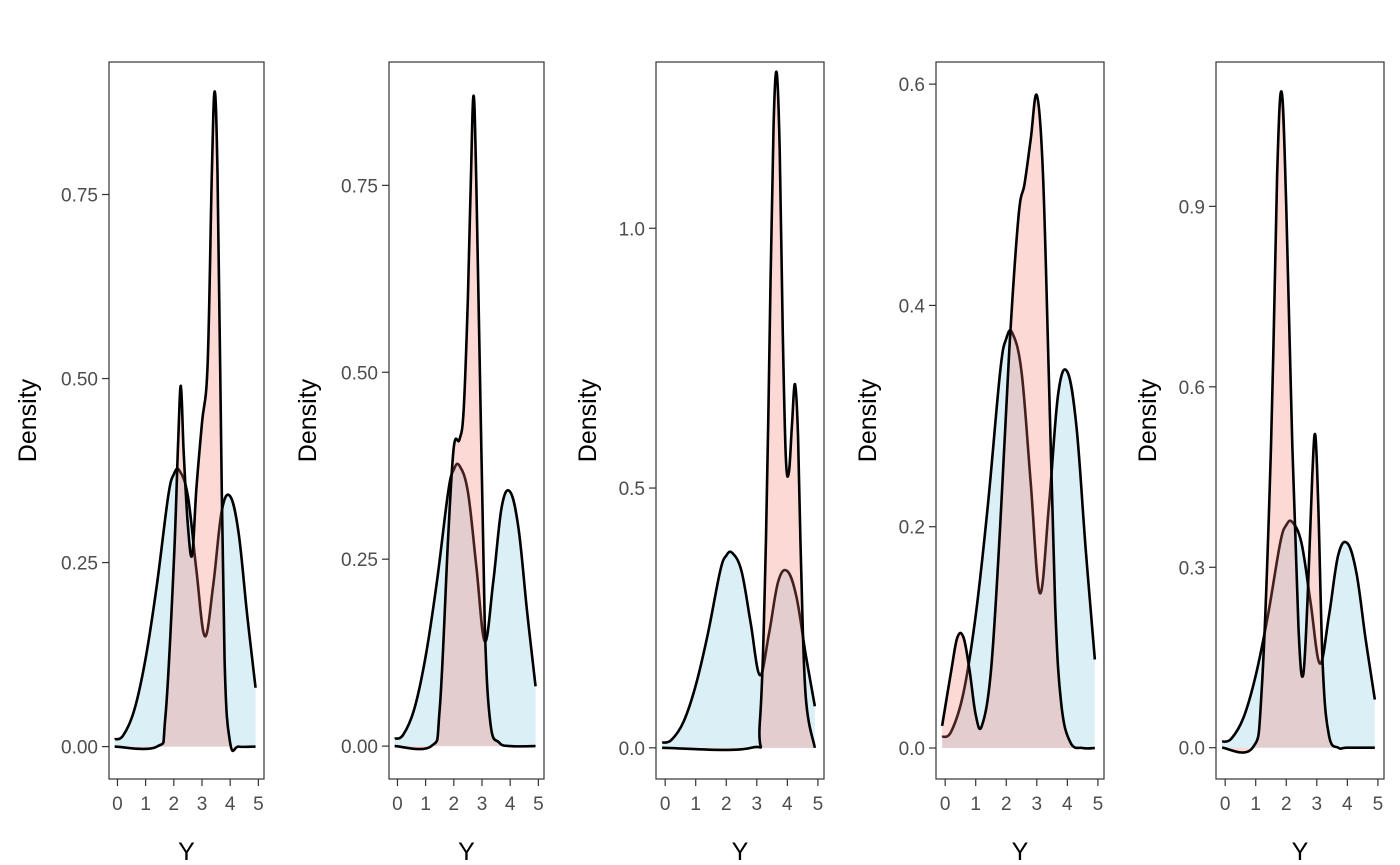 The image size is (1400, 865). Describe the element at coordinates (632, 489) in the screenshot. I see `y-tick-label: 0.5` at that location.